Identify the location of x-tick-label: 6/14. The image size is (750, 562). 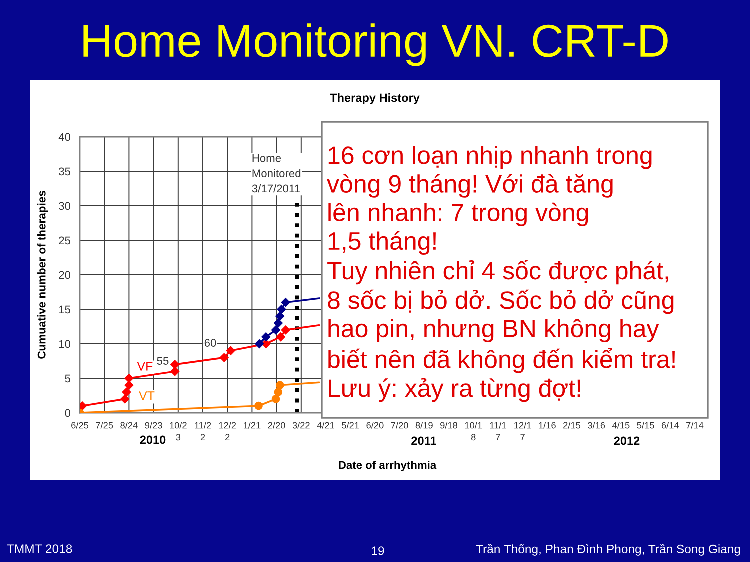
(671, 425).